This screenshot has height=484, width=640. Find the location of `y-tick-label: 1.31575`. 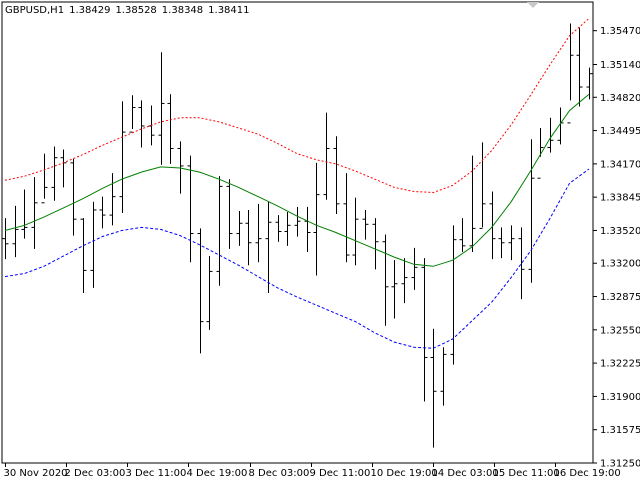

y-tick-label: 1.31575 is located at coordinates (620, 430).